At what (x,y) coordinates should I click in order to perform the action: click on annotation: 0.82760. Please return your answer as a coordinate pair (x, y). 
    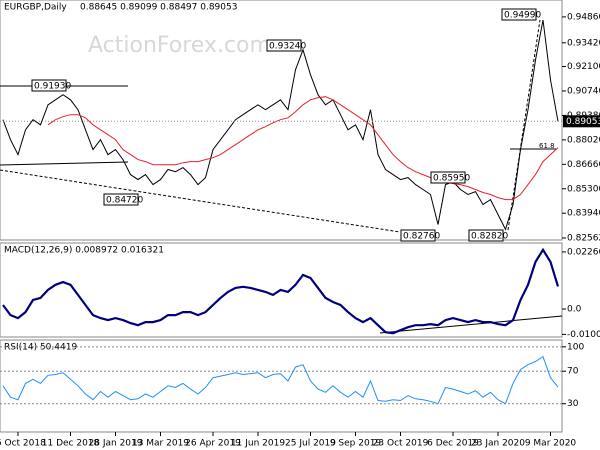
    Looking at the image, I should click on (421, 237).